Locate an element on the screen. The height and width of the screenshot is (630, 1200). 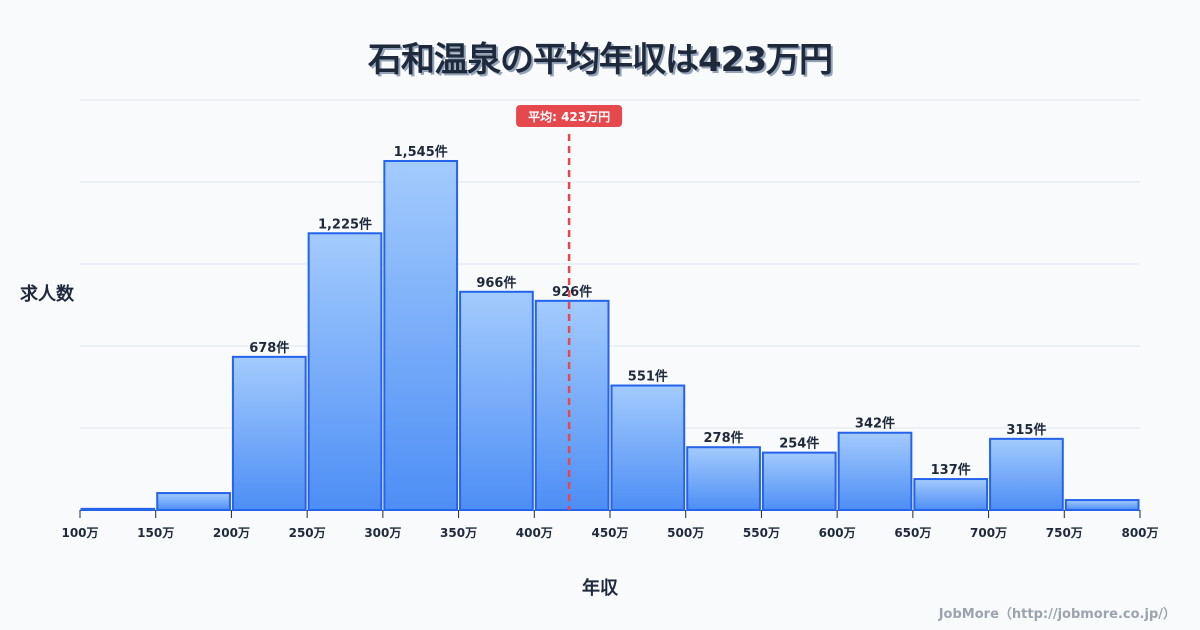
bar-value-label: 137件 is located at coordinates (951, 470).